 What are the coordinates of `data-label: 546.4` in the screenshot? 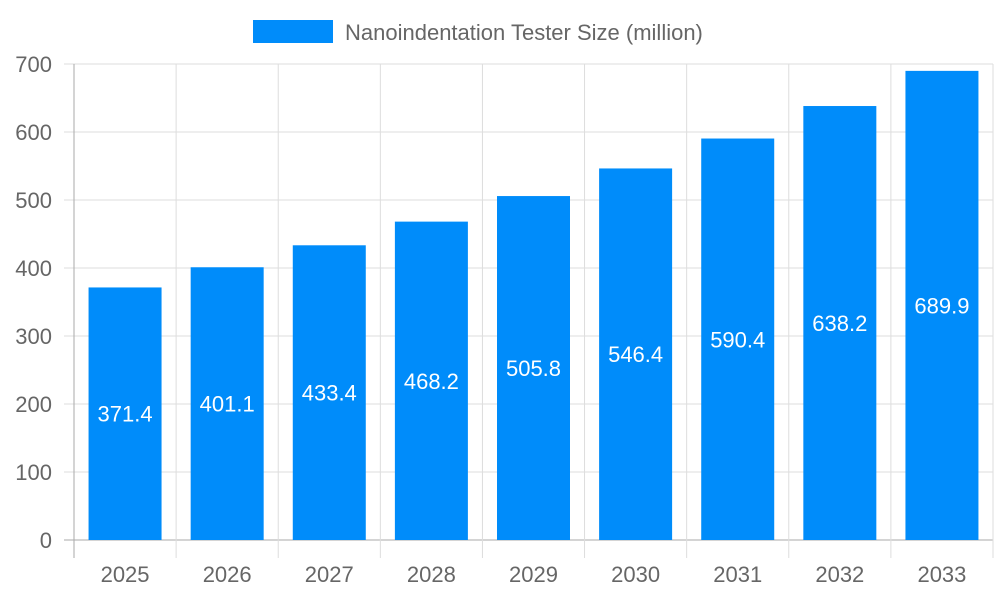 It's located at (635, 354).